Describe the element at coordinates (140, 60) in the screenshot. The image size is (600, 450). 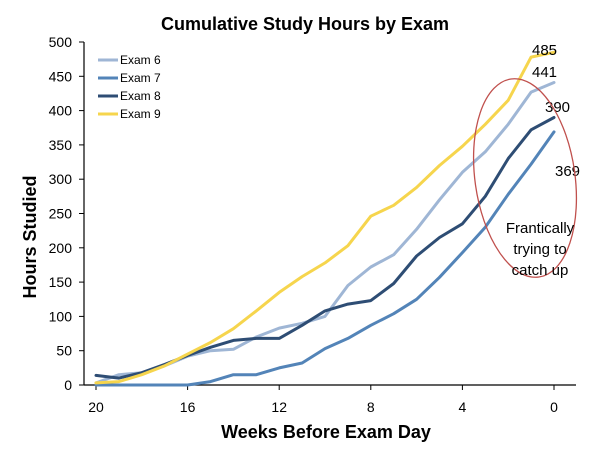
I see `legend-label-exam-6: Exam 6` at that location.